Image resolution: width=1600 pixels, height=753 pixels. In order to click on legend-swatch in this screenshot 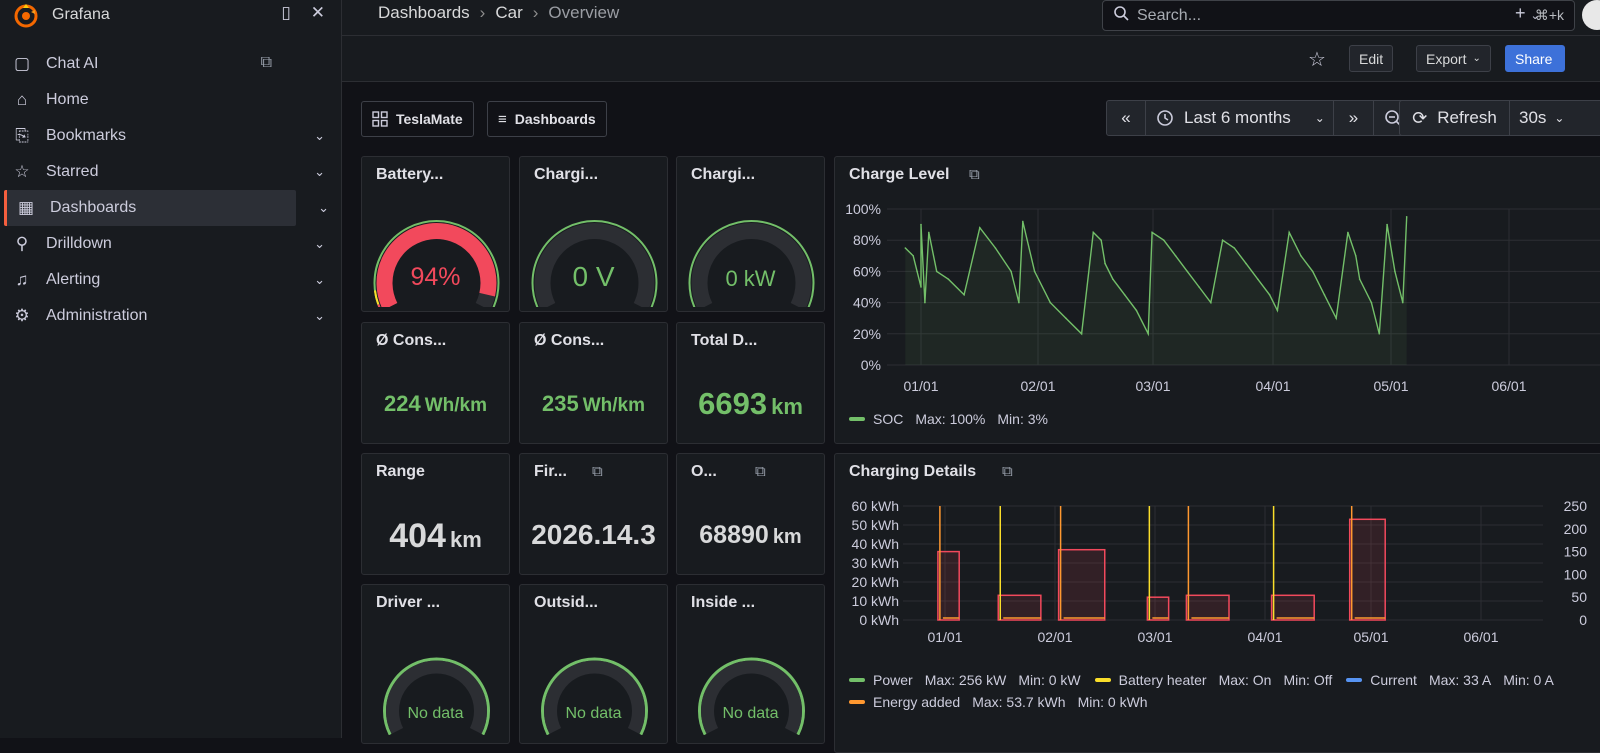, I will do `click(857, 702)`.